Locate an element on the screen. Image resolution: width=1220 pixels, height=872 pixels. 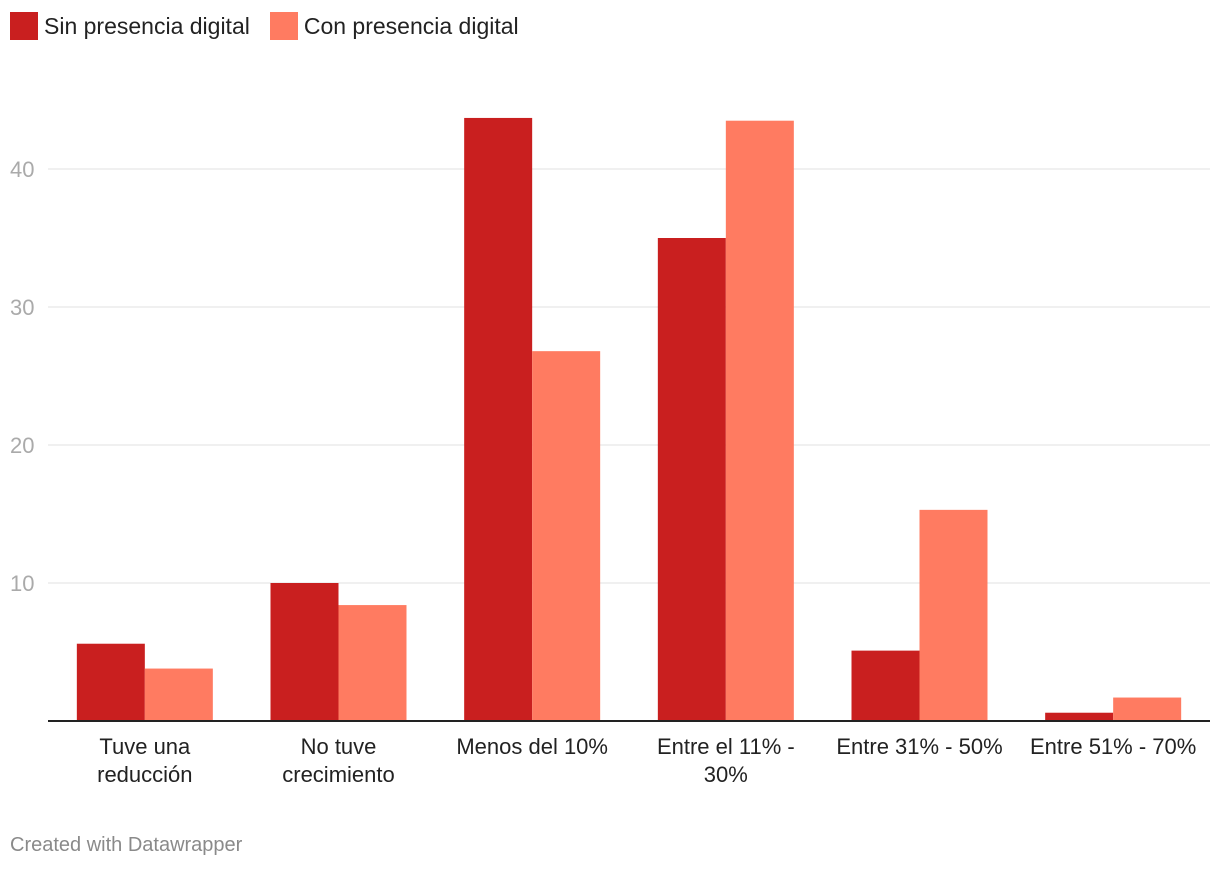
x-category-label-2: Menos del 10% is located at coordinates (532, 746).